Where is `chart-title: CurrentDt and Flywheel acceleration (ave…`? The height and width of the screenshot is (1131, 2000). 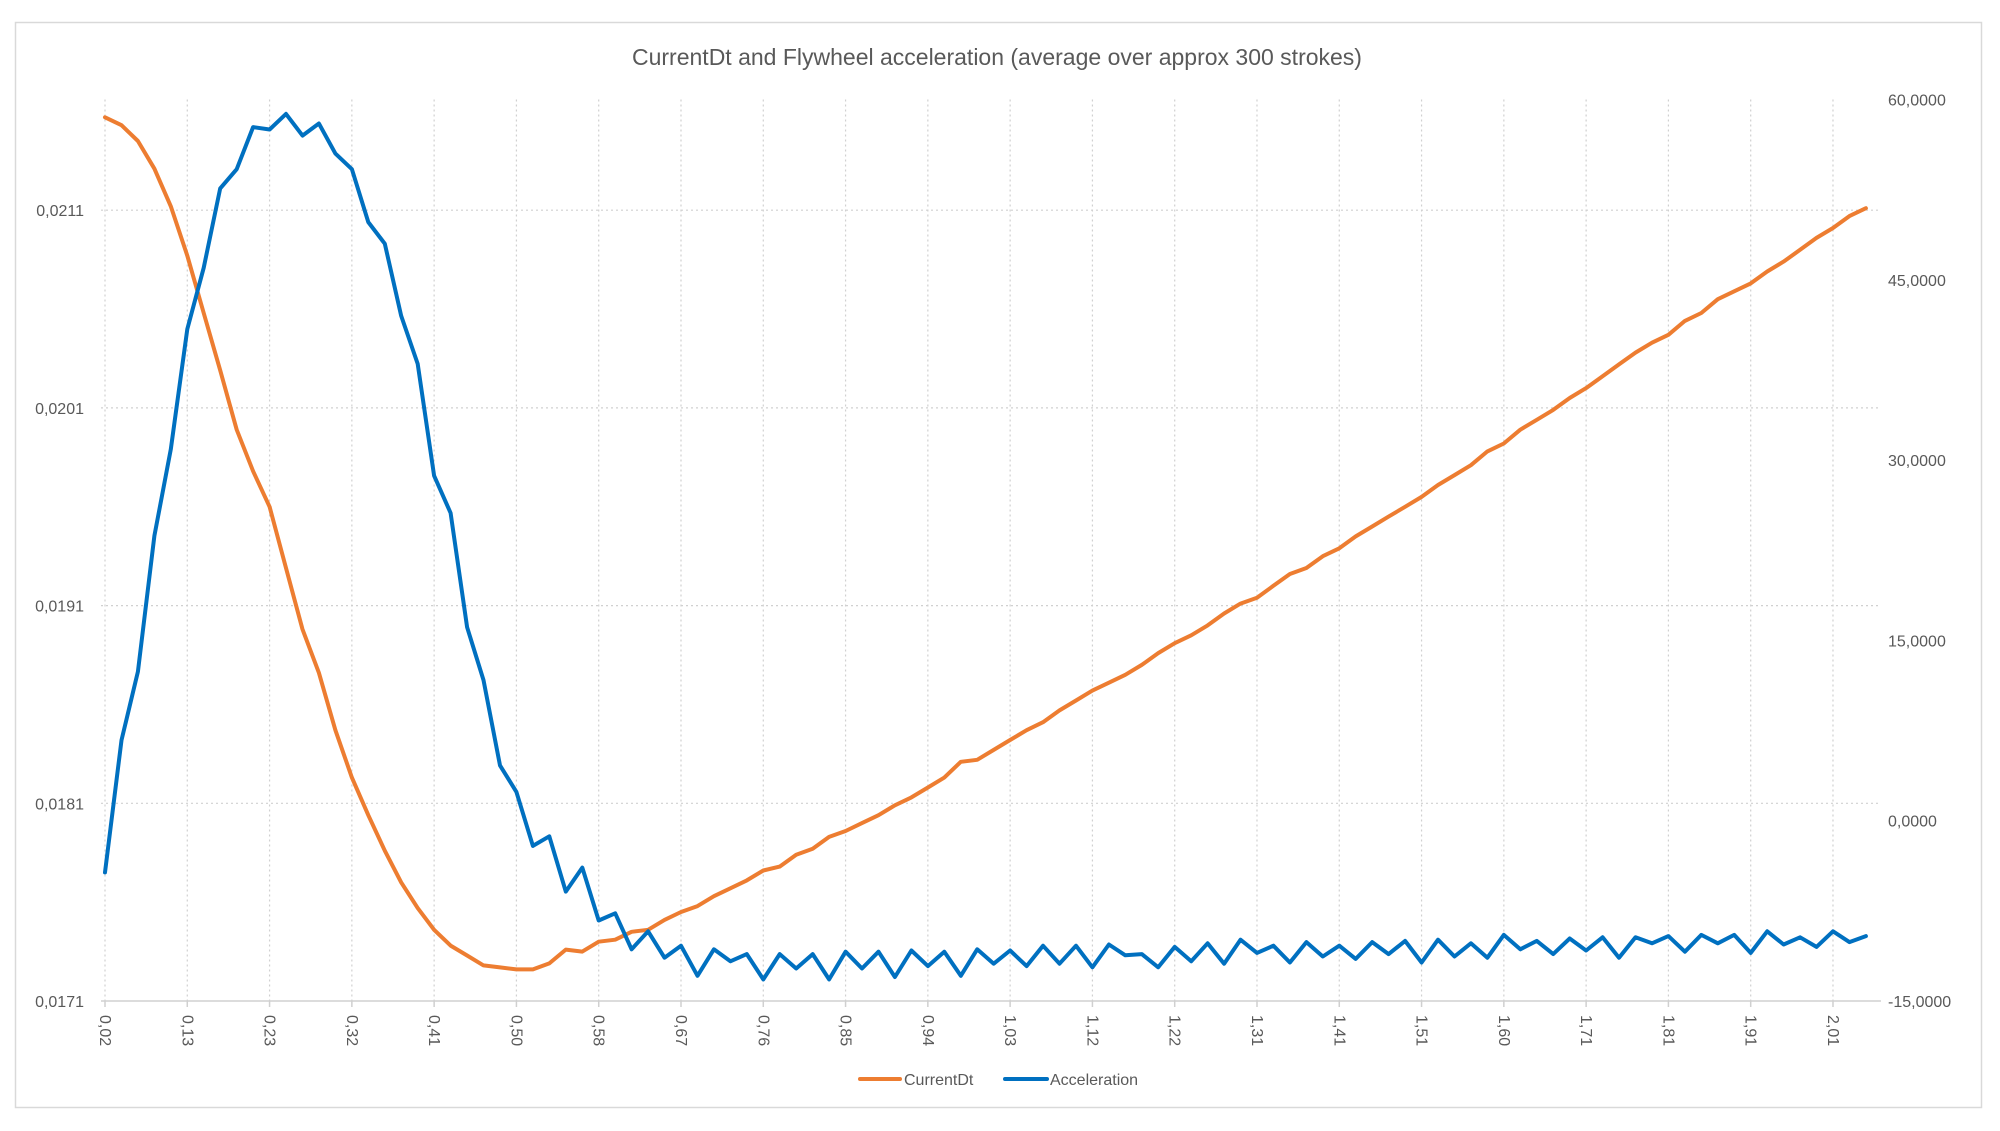 chart-title: CurrentDt and Flywheel acceleration (ave… is located at coordinates (997, 57).